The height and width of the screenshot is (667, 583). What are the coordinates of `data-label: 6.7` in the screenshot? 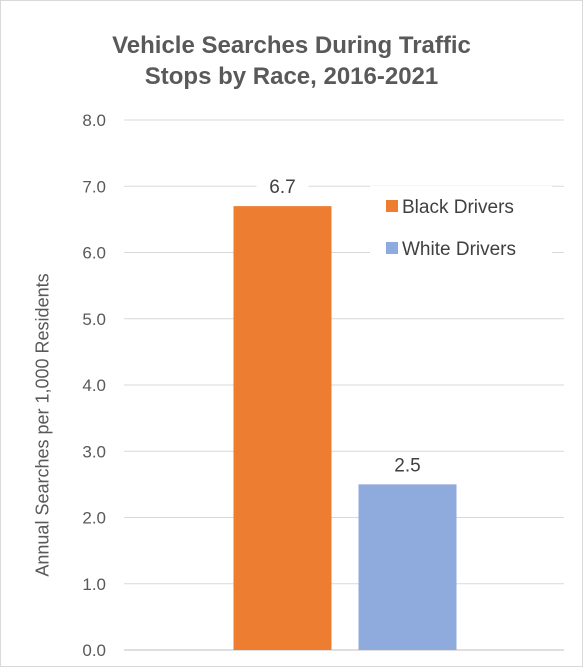 It's located at (282, 187).